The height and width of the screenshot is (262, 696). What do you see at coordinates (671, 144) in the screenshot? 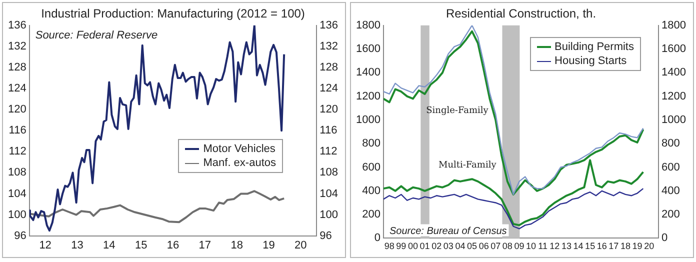
I see `y2-tick-label: 800` at bounding box center [671, 144].